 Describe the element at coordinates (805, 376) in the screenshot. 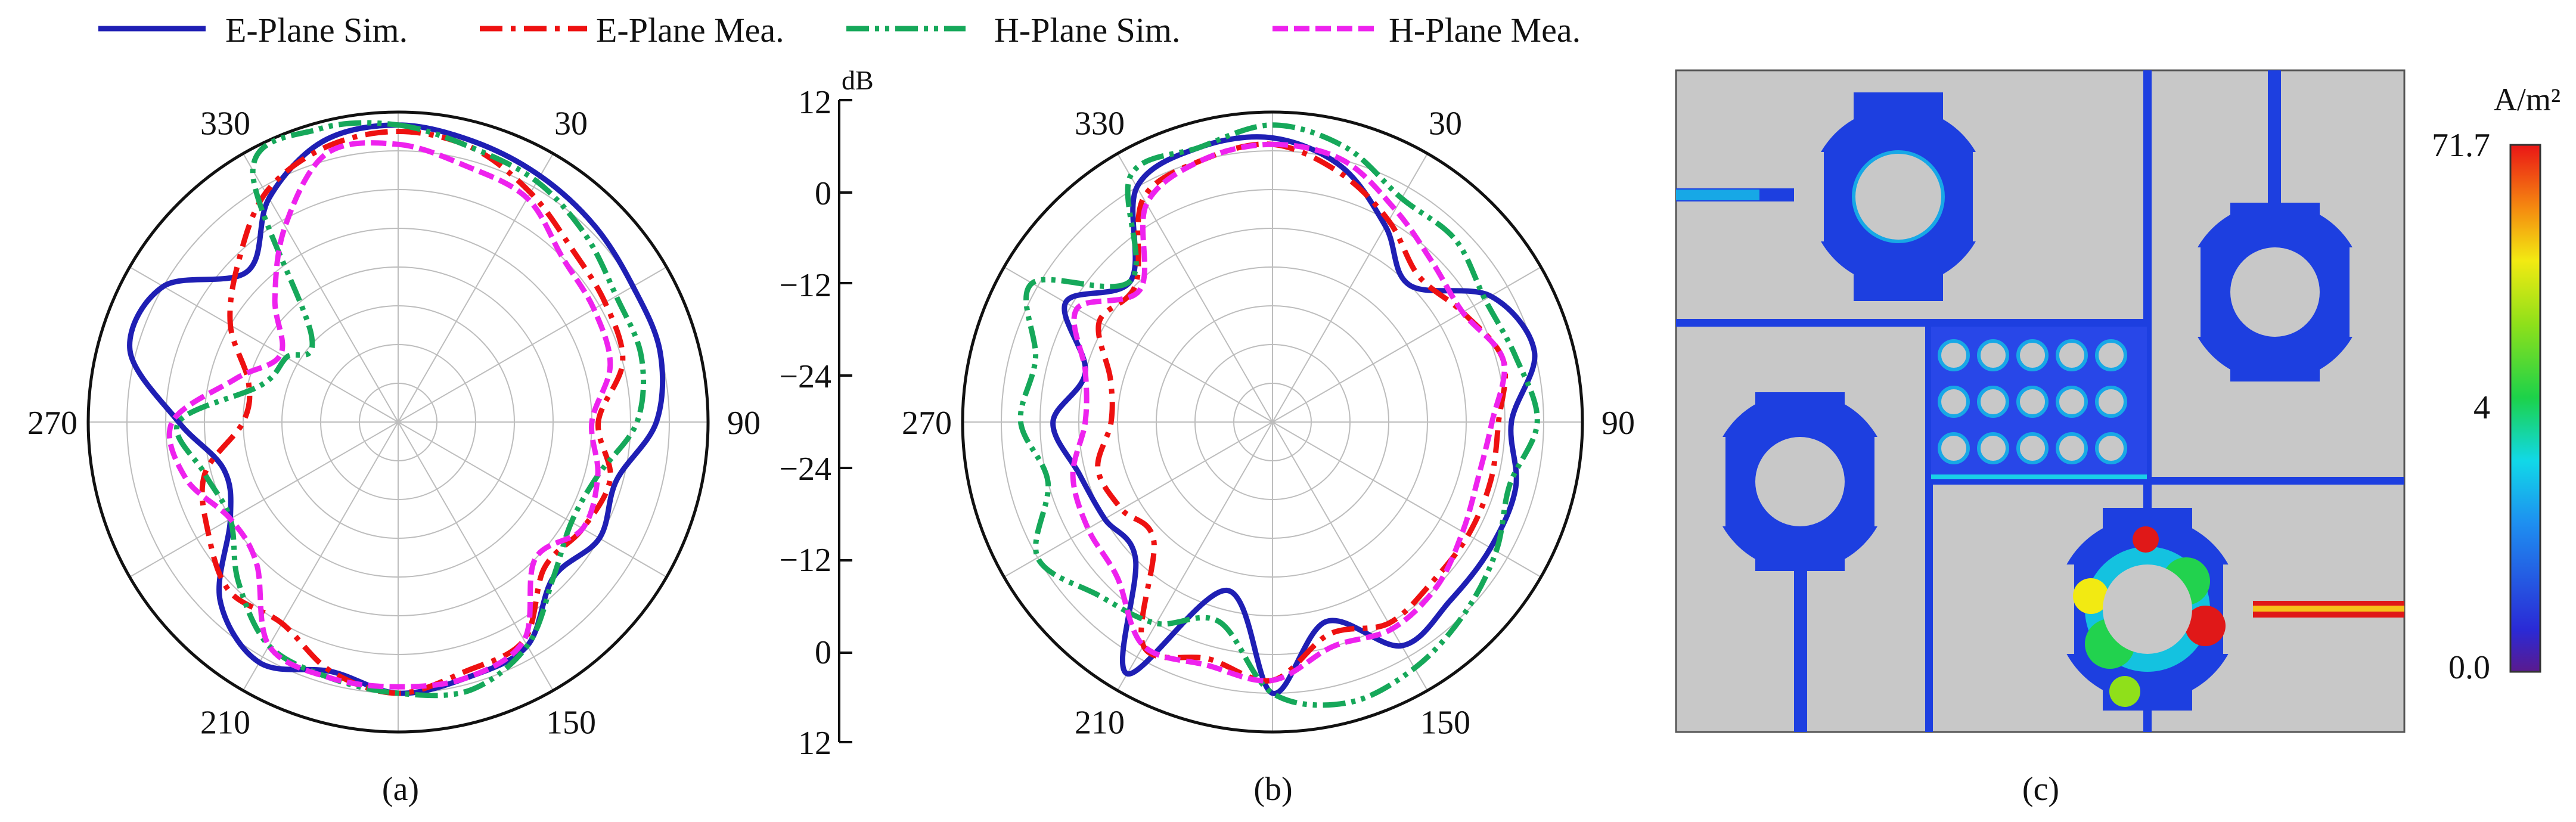

I see `db-tick-minus24-top: −24` at that location.